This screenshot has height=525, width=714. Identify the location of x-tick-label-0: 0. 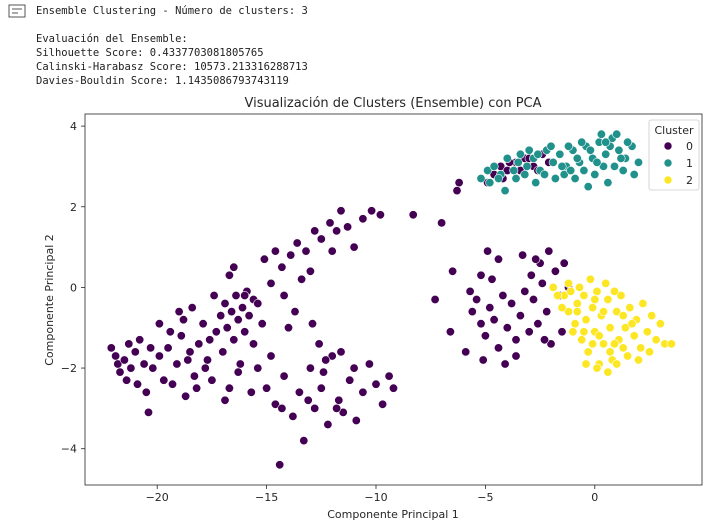
(594, 497).